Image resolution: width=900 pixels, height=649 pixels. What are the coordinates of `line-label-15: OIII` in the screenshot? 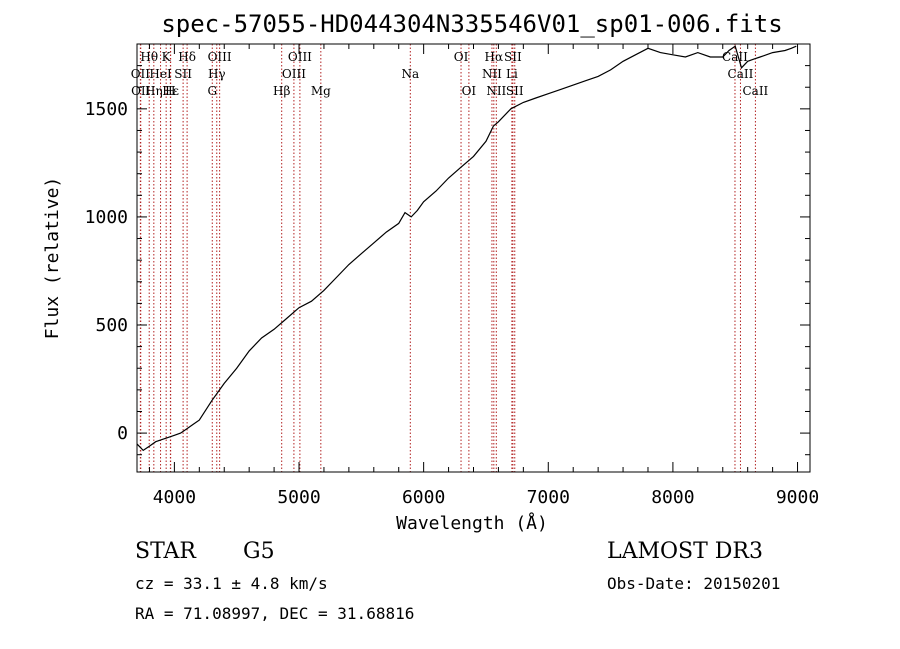 It's located at (294, 74).